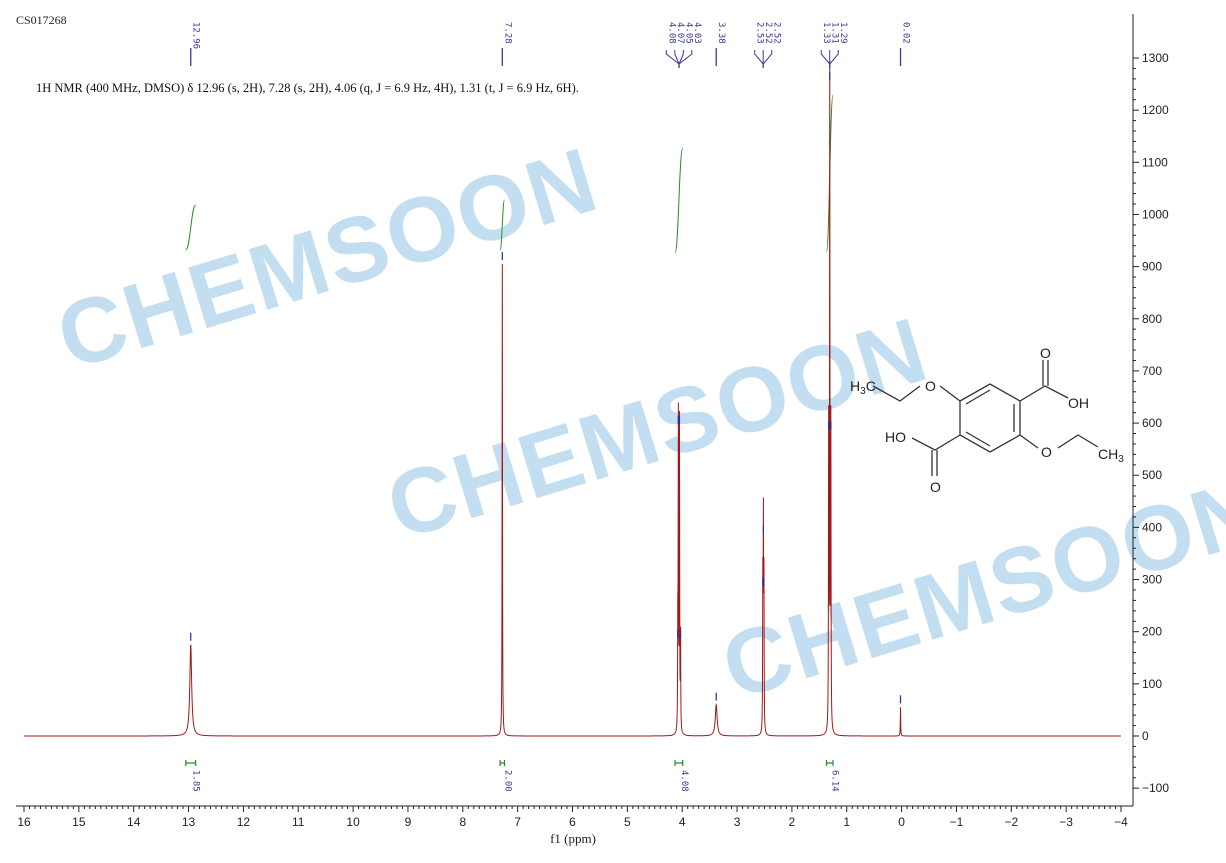 Image resolution: width=1226 pixels, height=863 pixels. I want to click on y-tick-label: 400, so click(1152, 527).